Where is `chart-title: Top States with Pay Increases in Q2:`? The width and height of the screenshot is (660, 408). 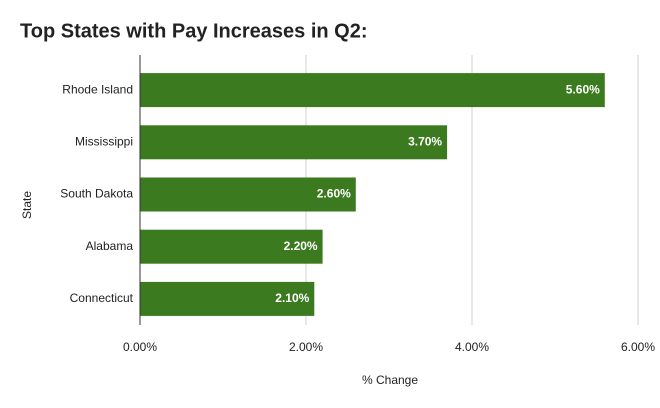 chart-title: Top States with Pay Increases in Q2: is located at coordinates (194, 31).